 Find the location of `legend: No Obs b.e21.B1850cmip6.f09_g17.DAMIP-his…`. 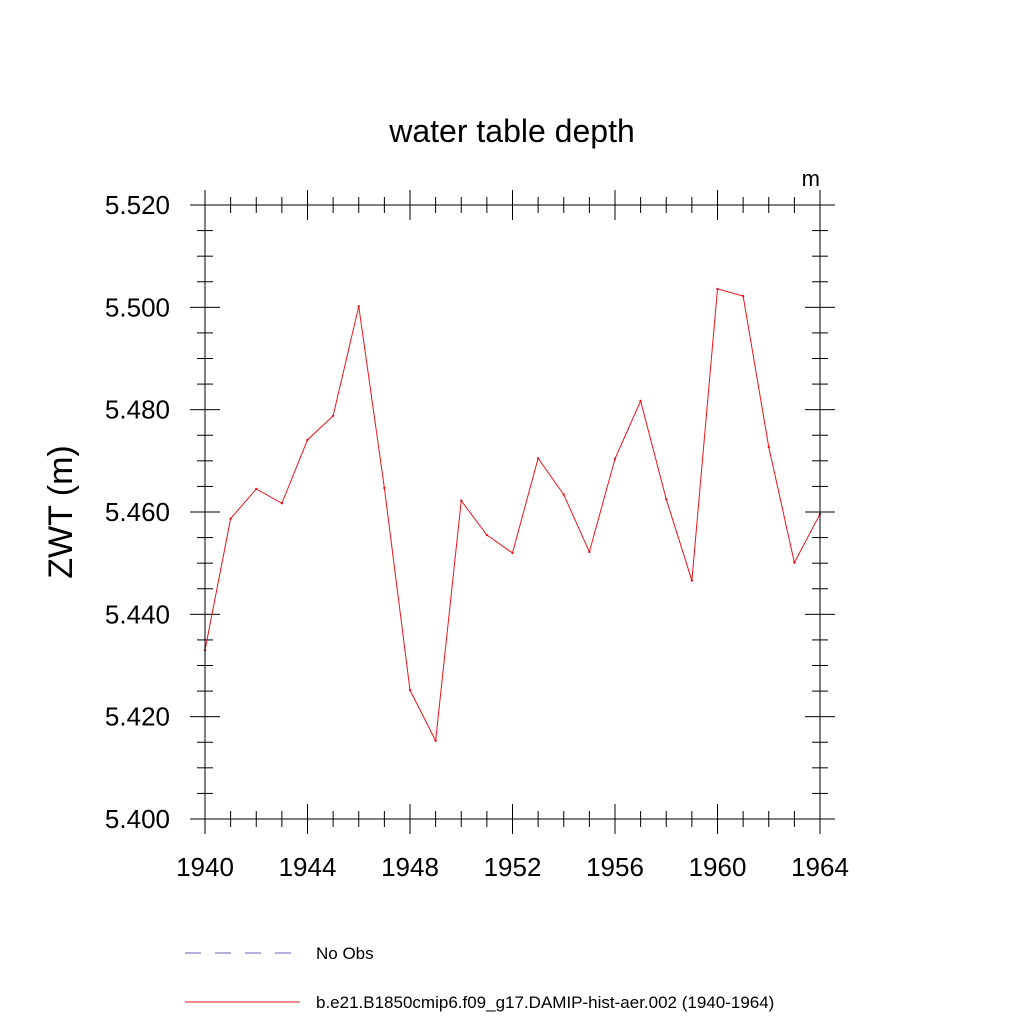

legend: No Obs b.e21.B1850cmip6.f09_g17.DAMIP-his… is located at coordinates (479, 978).